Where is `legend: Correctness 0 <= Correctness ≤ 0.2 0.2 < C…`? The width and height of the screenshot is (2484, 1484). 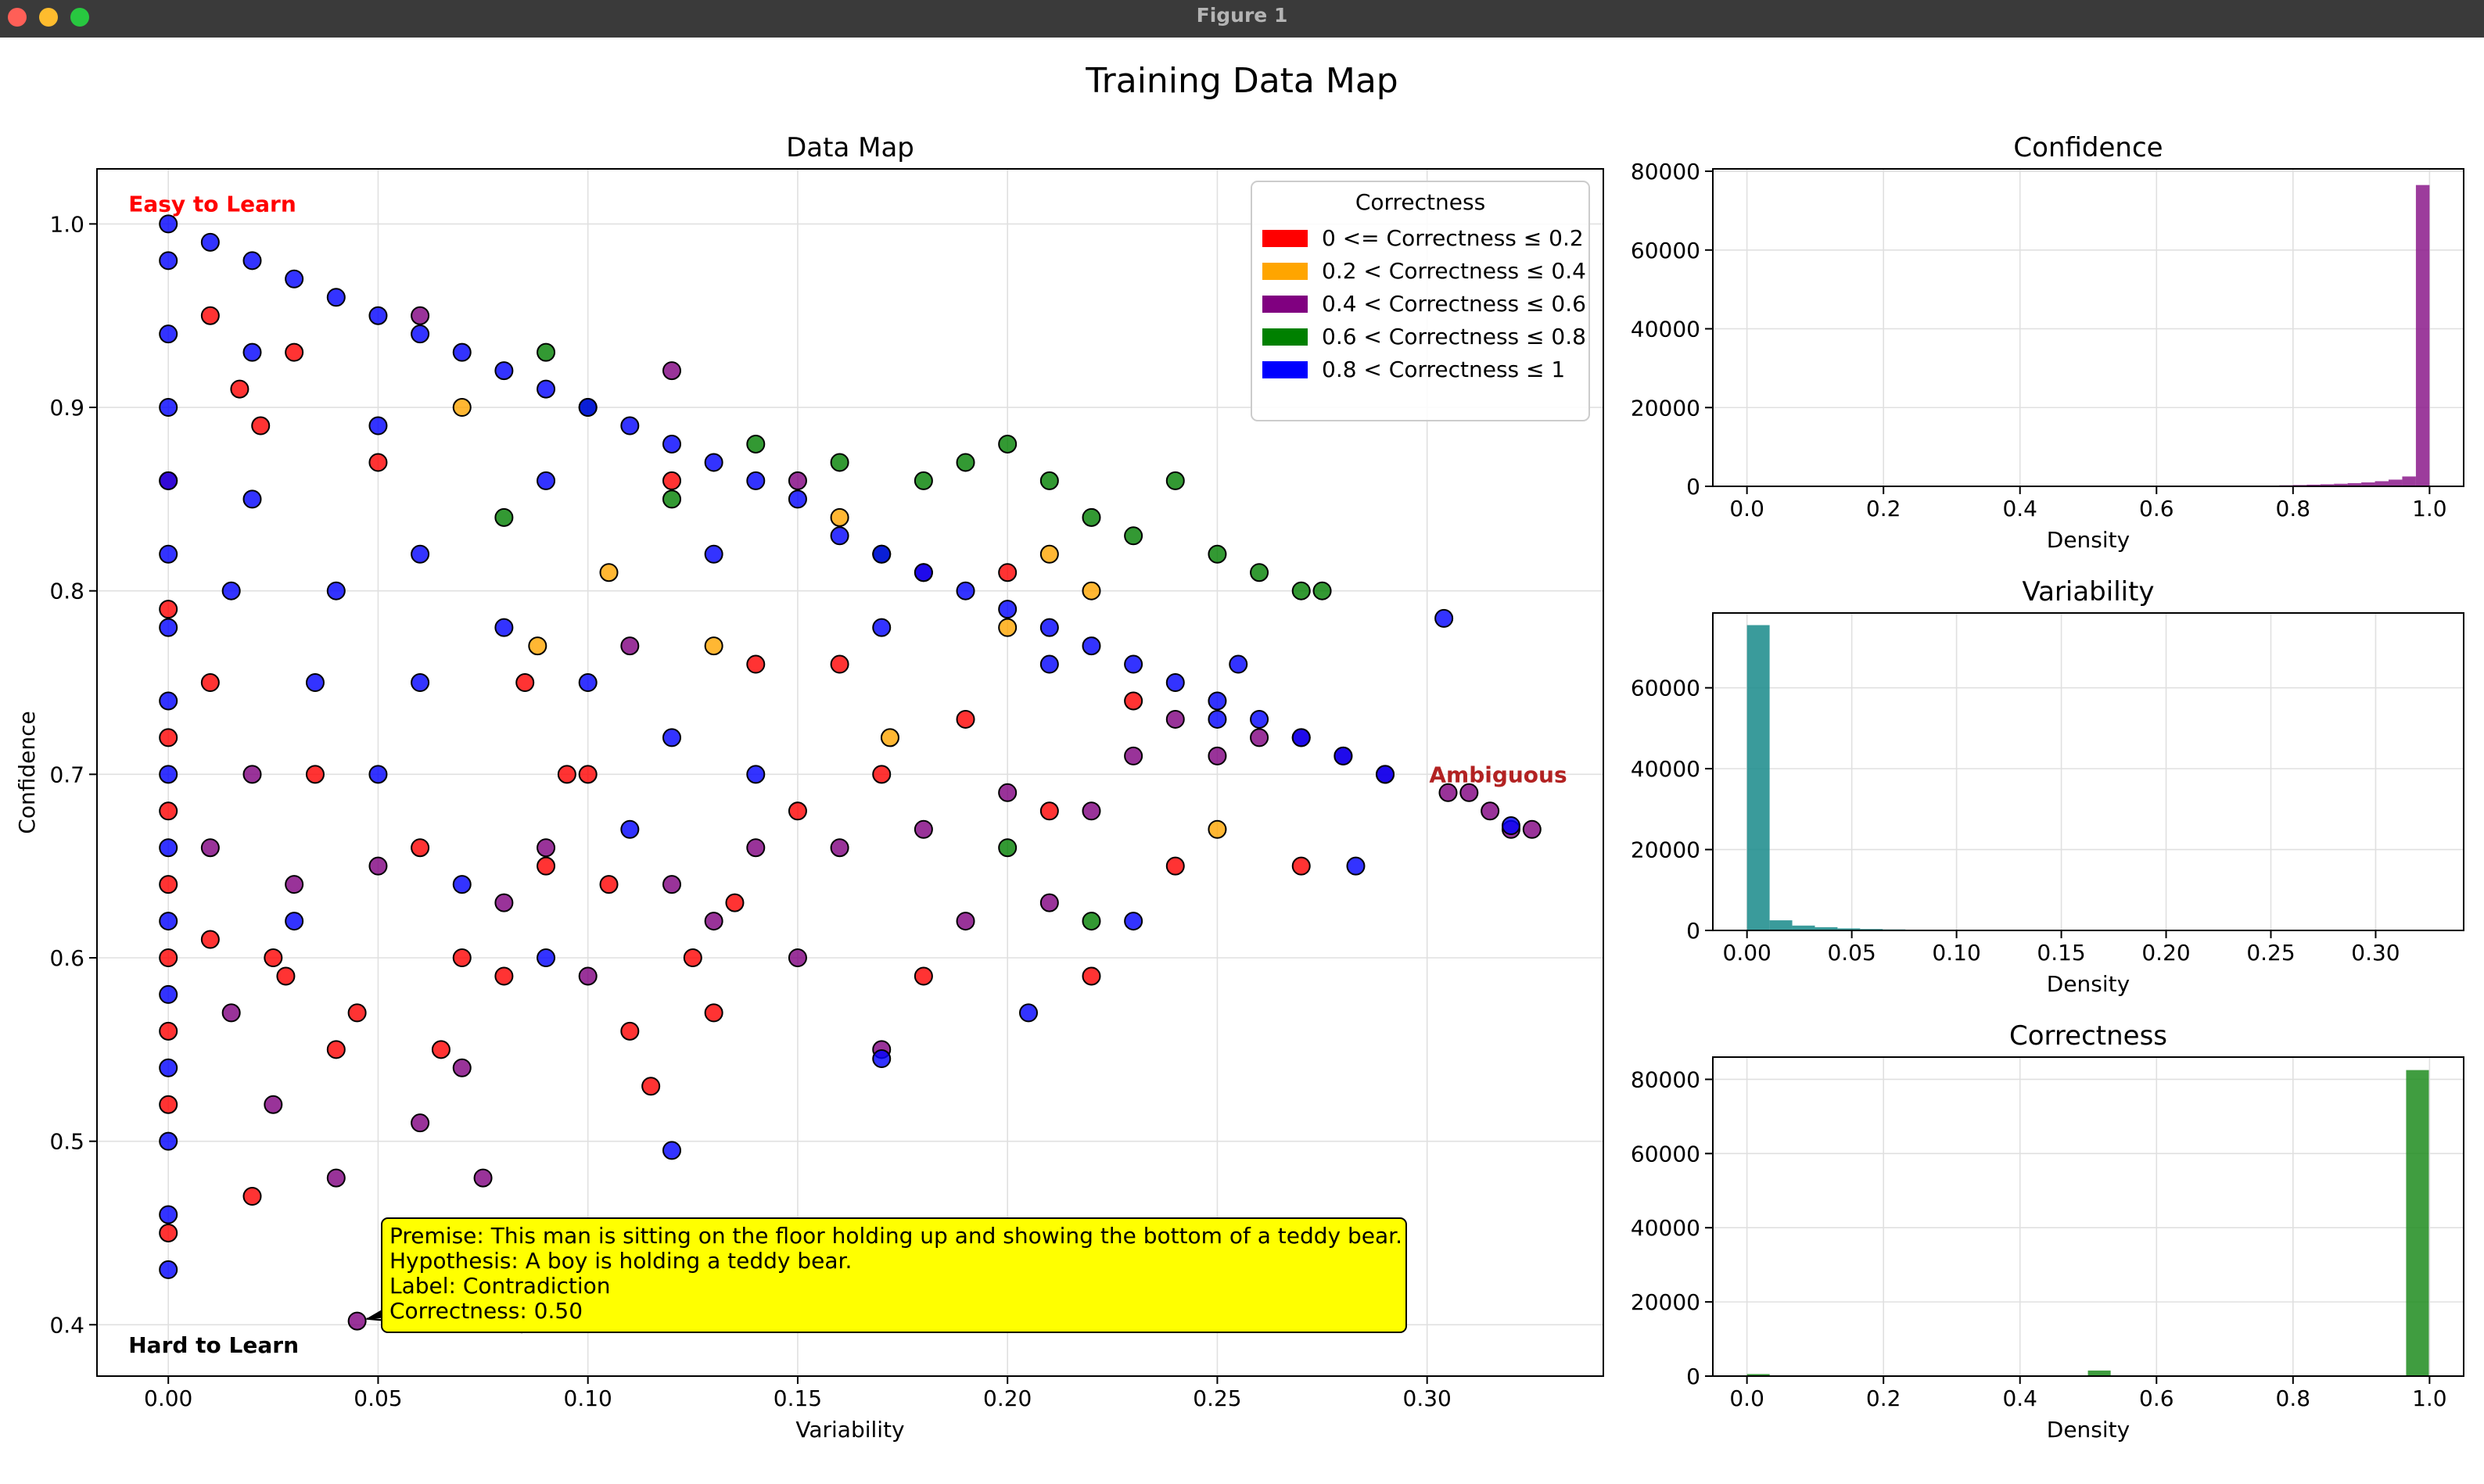 legend: Correctness 0 <= Correctness ≤ 0.2 0.2 < C… is located at coordinates (1420, 301).